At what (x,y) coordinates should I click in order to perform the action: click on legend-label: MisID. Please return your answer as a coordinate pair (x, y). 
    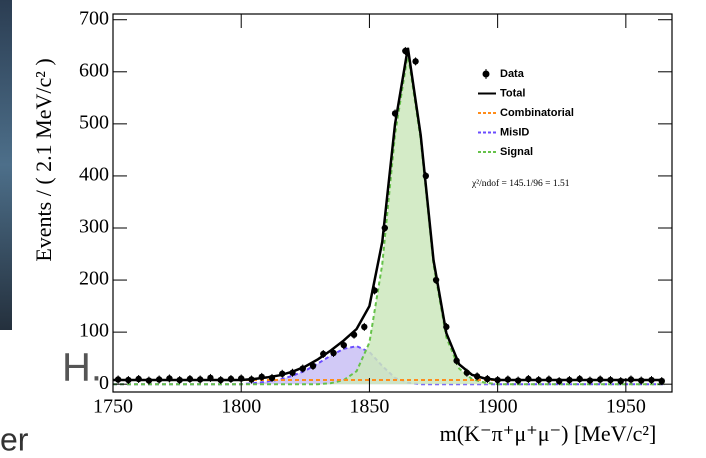
    Looking at the image, I should click on (514, 132).